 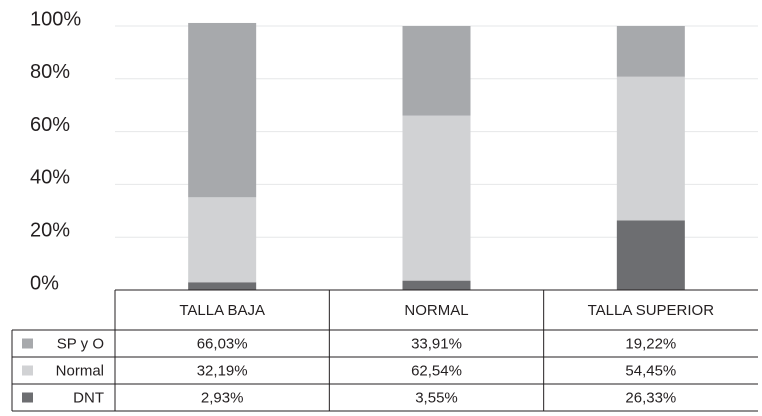 What do you see at coordinates (55, 19) in the screenshot?
I see `y-tick-label: 100%` at bounding box center [55, 19].